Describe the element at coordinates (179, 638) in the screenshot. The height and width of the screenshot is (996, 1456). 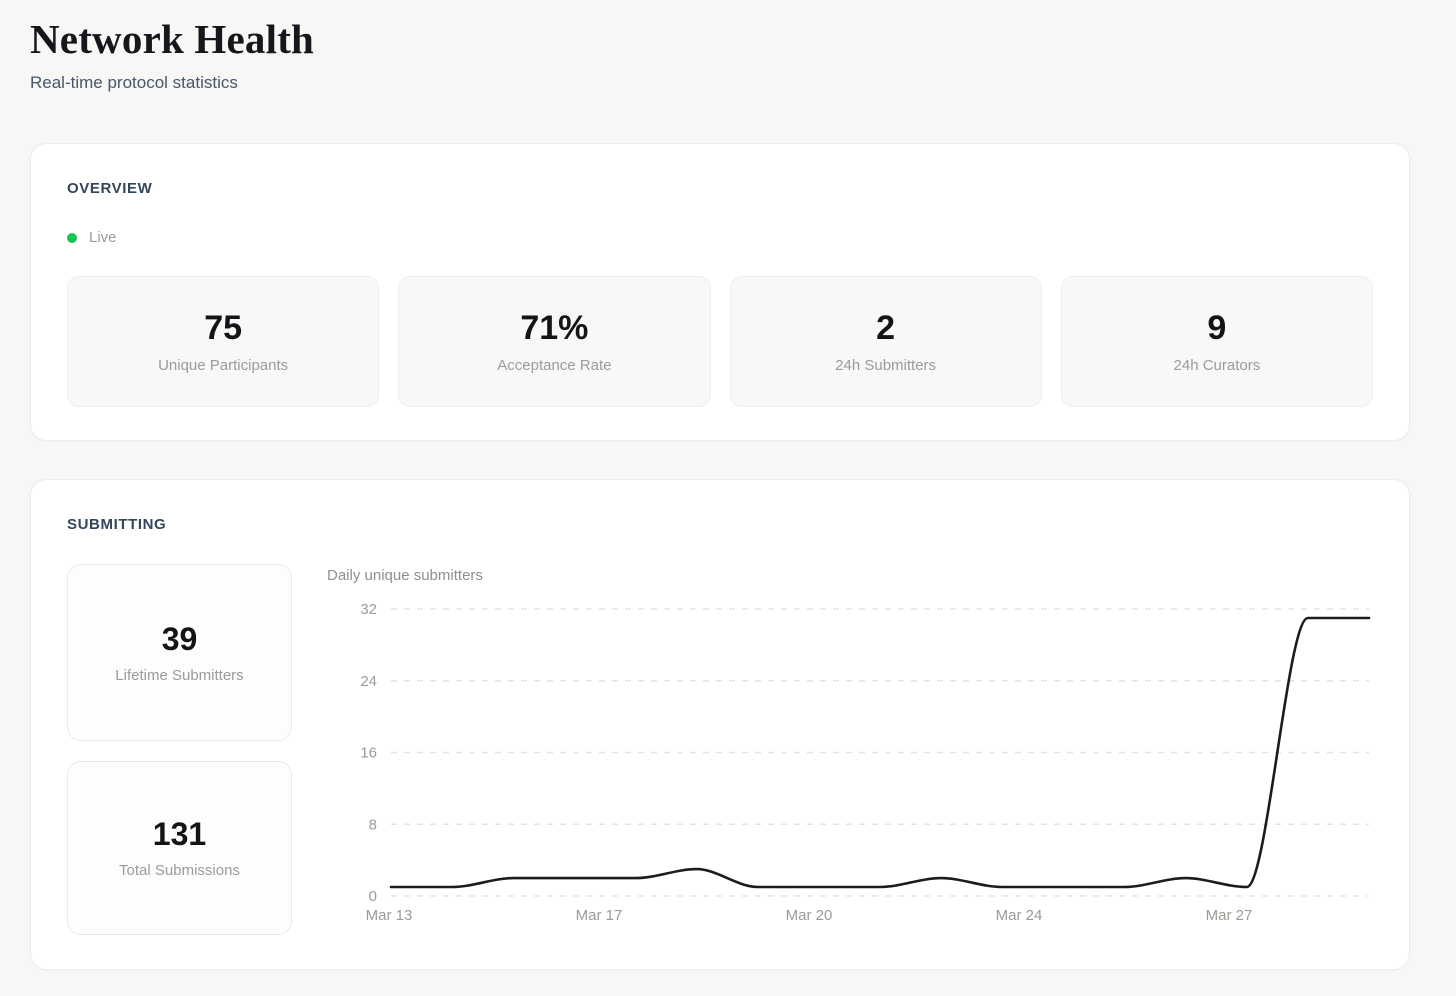
I see `stat-value: 39` at that location.